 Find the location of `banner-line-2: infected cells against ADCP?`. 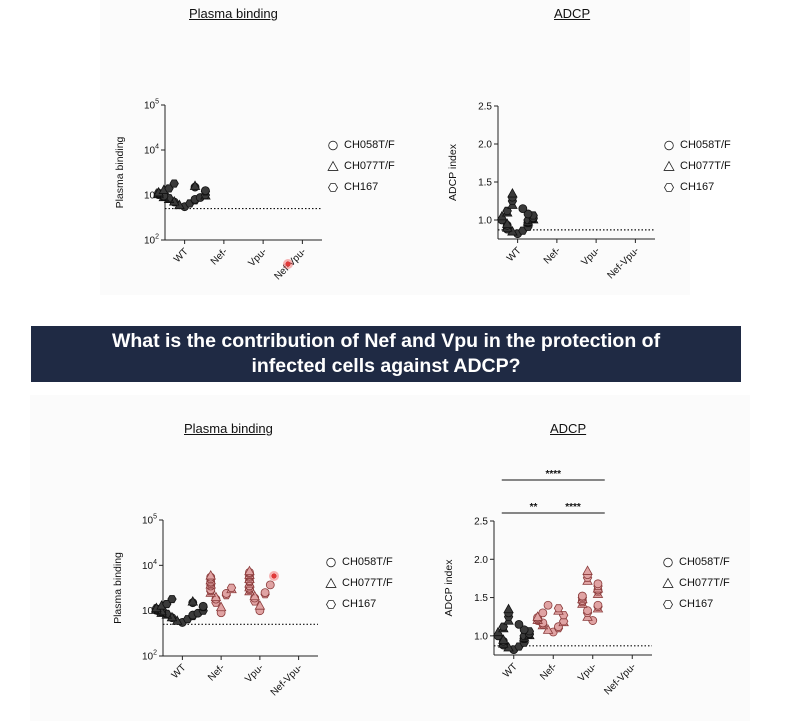

banner-line-2: infected cells against ADCP? is located at coordinates (386, 366).